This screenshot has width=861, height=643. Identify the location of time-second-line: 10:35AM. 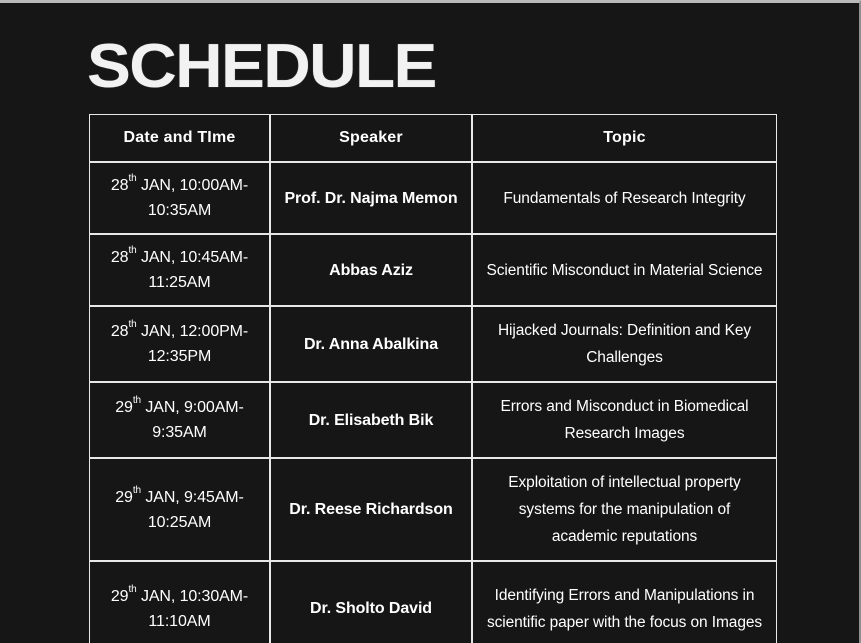
(179, 210).